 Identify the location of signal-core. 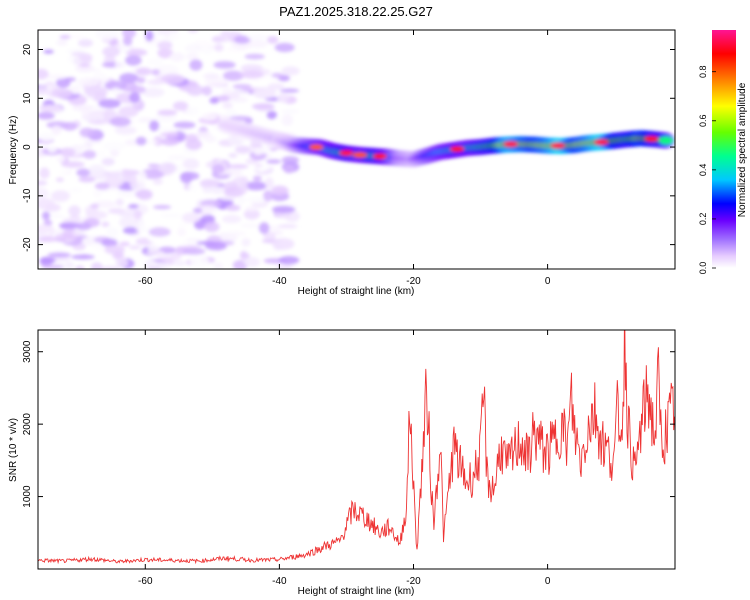
(666, 140).